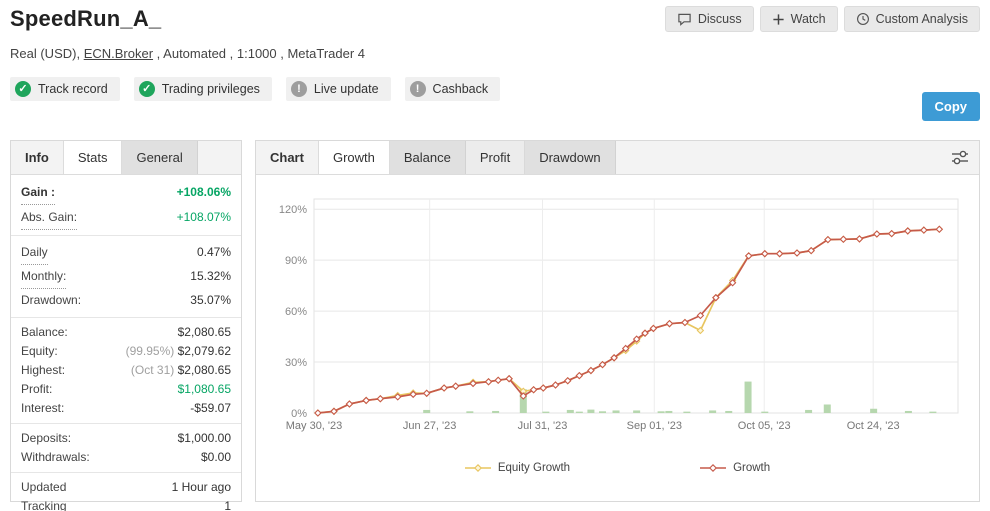 Image resolution: width=990 pixels, height=511 pixels. I want to click on custom-analysis-button: Custom Analysis, so click(911, 19).